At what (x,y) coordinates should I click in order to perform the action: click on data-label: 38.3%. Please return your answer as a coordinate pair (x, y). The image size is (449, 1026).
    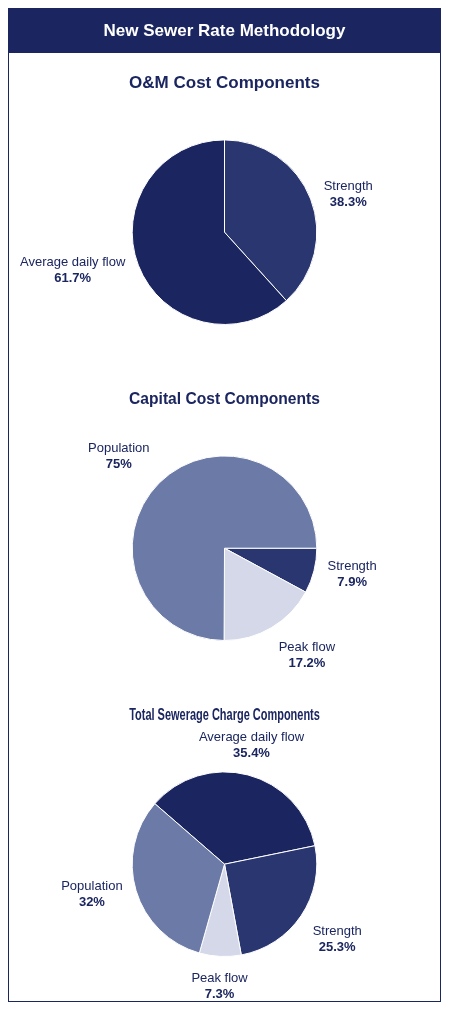
    Looking at the image, I should click on (348, 201).